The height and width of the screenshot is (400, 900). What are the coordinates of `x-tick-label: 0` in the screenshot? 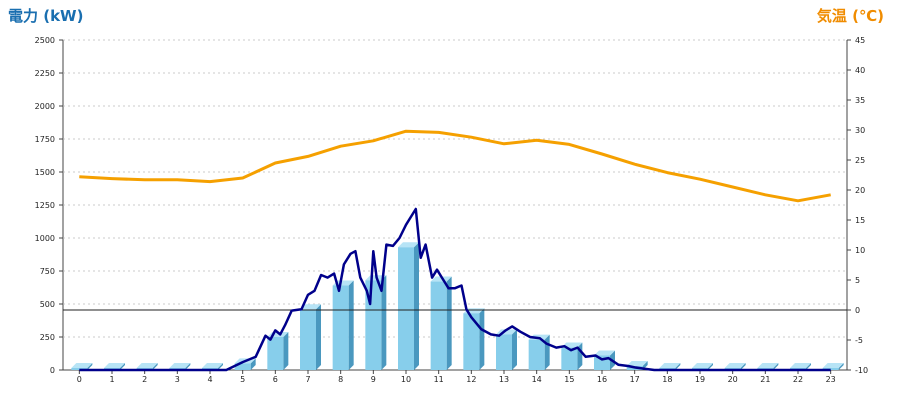 It's located at (79, 379).